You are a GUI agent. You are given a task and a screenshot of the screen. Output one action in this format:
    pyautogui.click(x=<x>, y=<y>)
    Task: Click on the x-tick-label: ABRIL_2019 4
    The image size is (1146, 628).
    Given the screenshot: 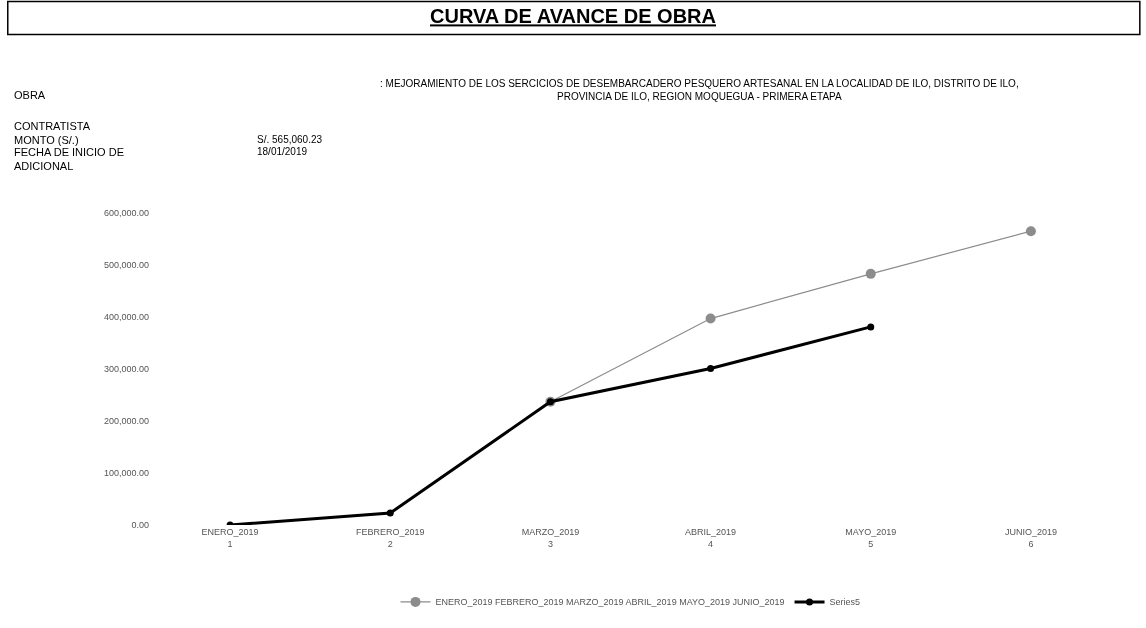 What is the action you would take?
    pyautogui.click(x=711, y=538)
    